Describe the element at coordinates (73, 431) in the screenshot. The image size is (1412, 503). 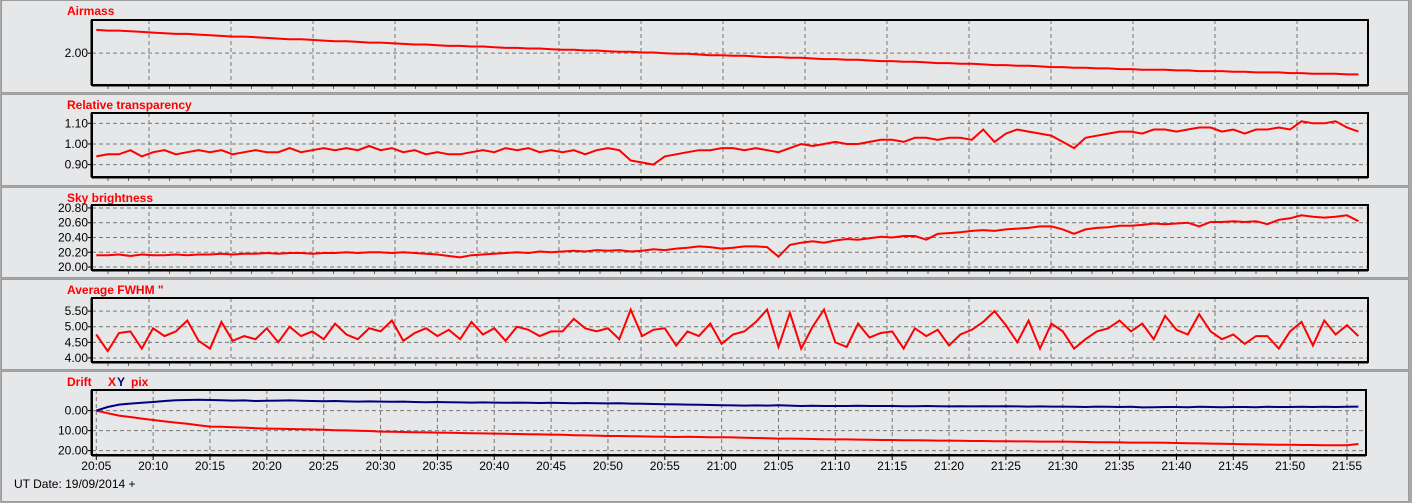
I see `drift-ytick-label: 10.00` at that location.